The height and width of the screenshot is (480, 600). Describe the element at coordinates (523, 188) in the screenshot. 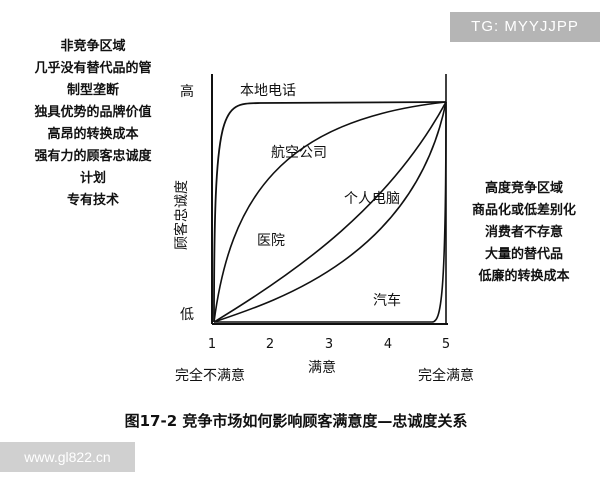

I see `right-zone-title: 高度竞争区域` at that location.